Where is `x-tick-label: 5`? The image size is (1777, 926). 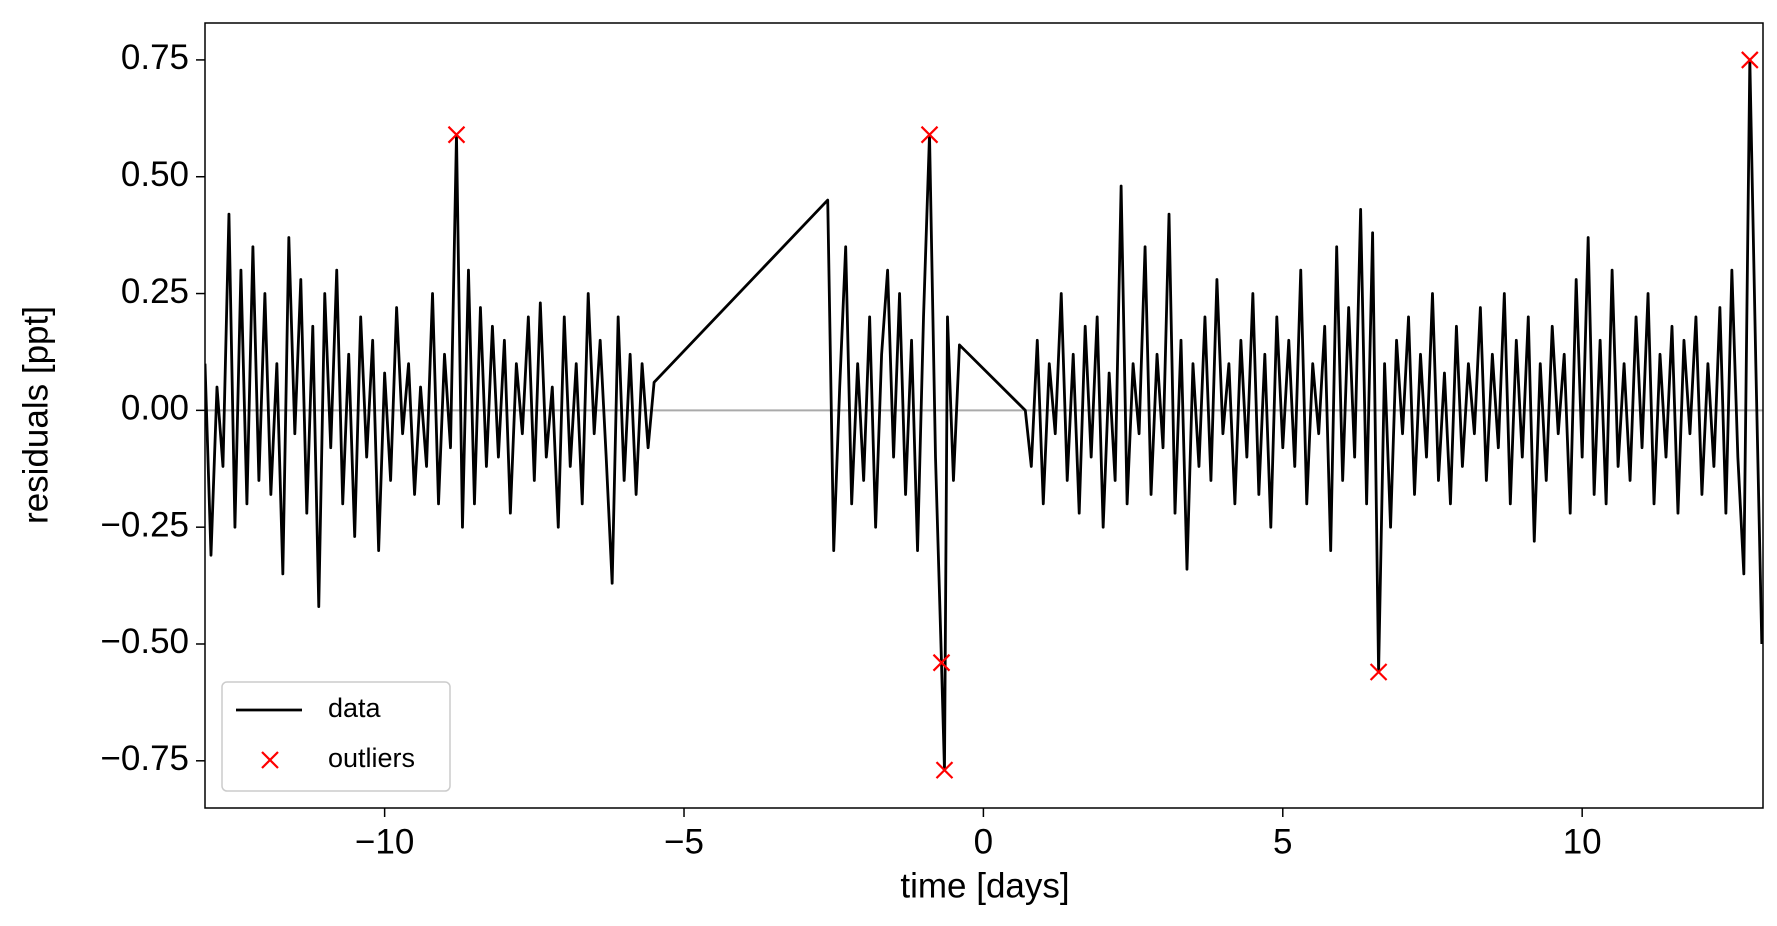
x-tick-label: 5 is located at coordinates (1282, 841).